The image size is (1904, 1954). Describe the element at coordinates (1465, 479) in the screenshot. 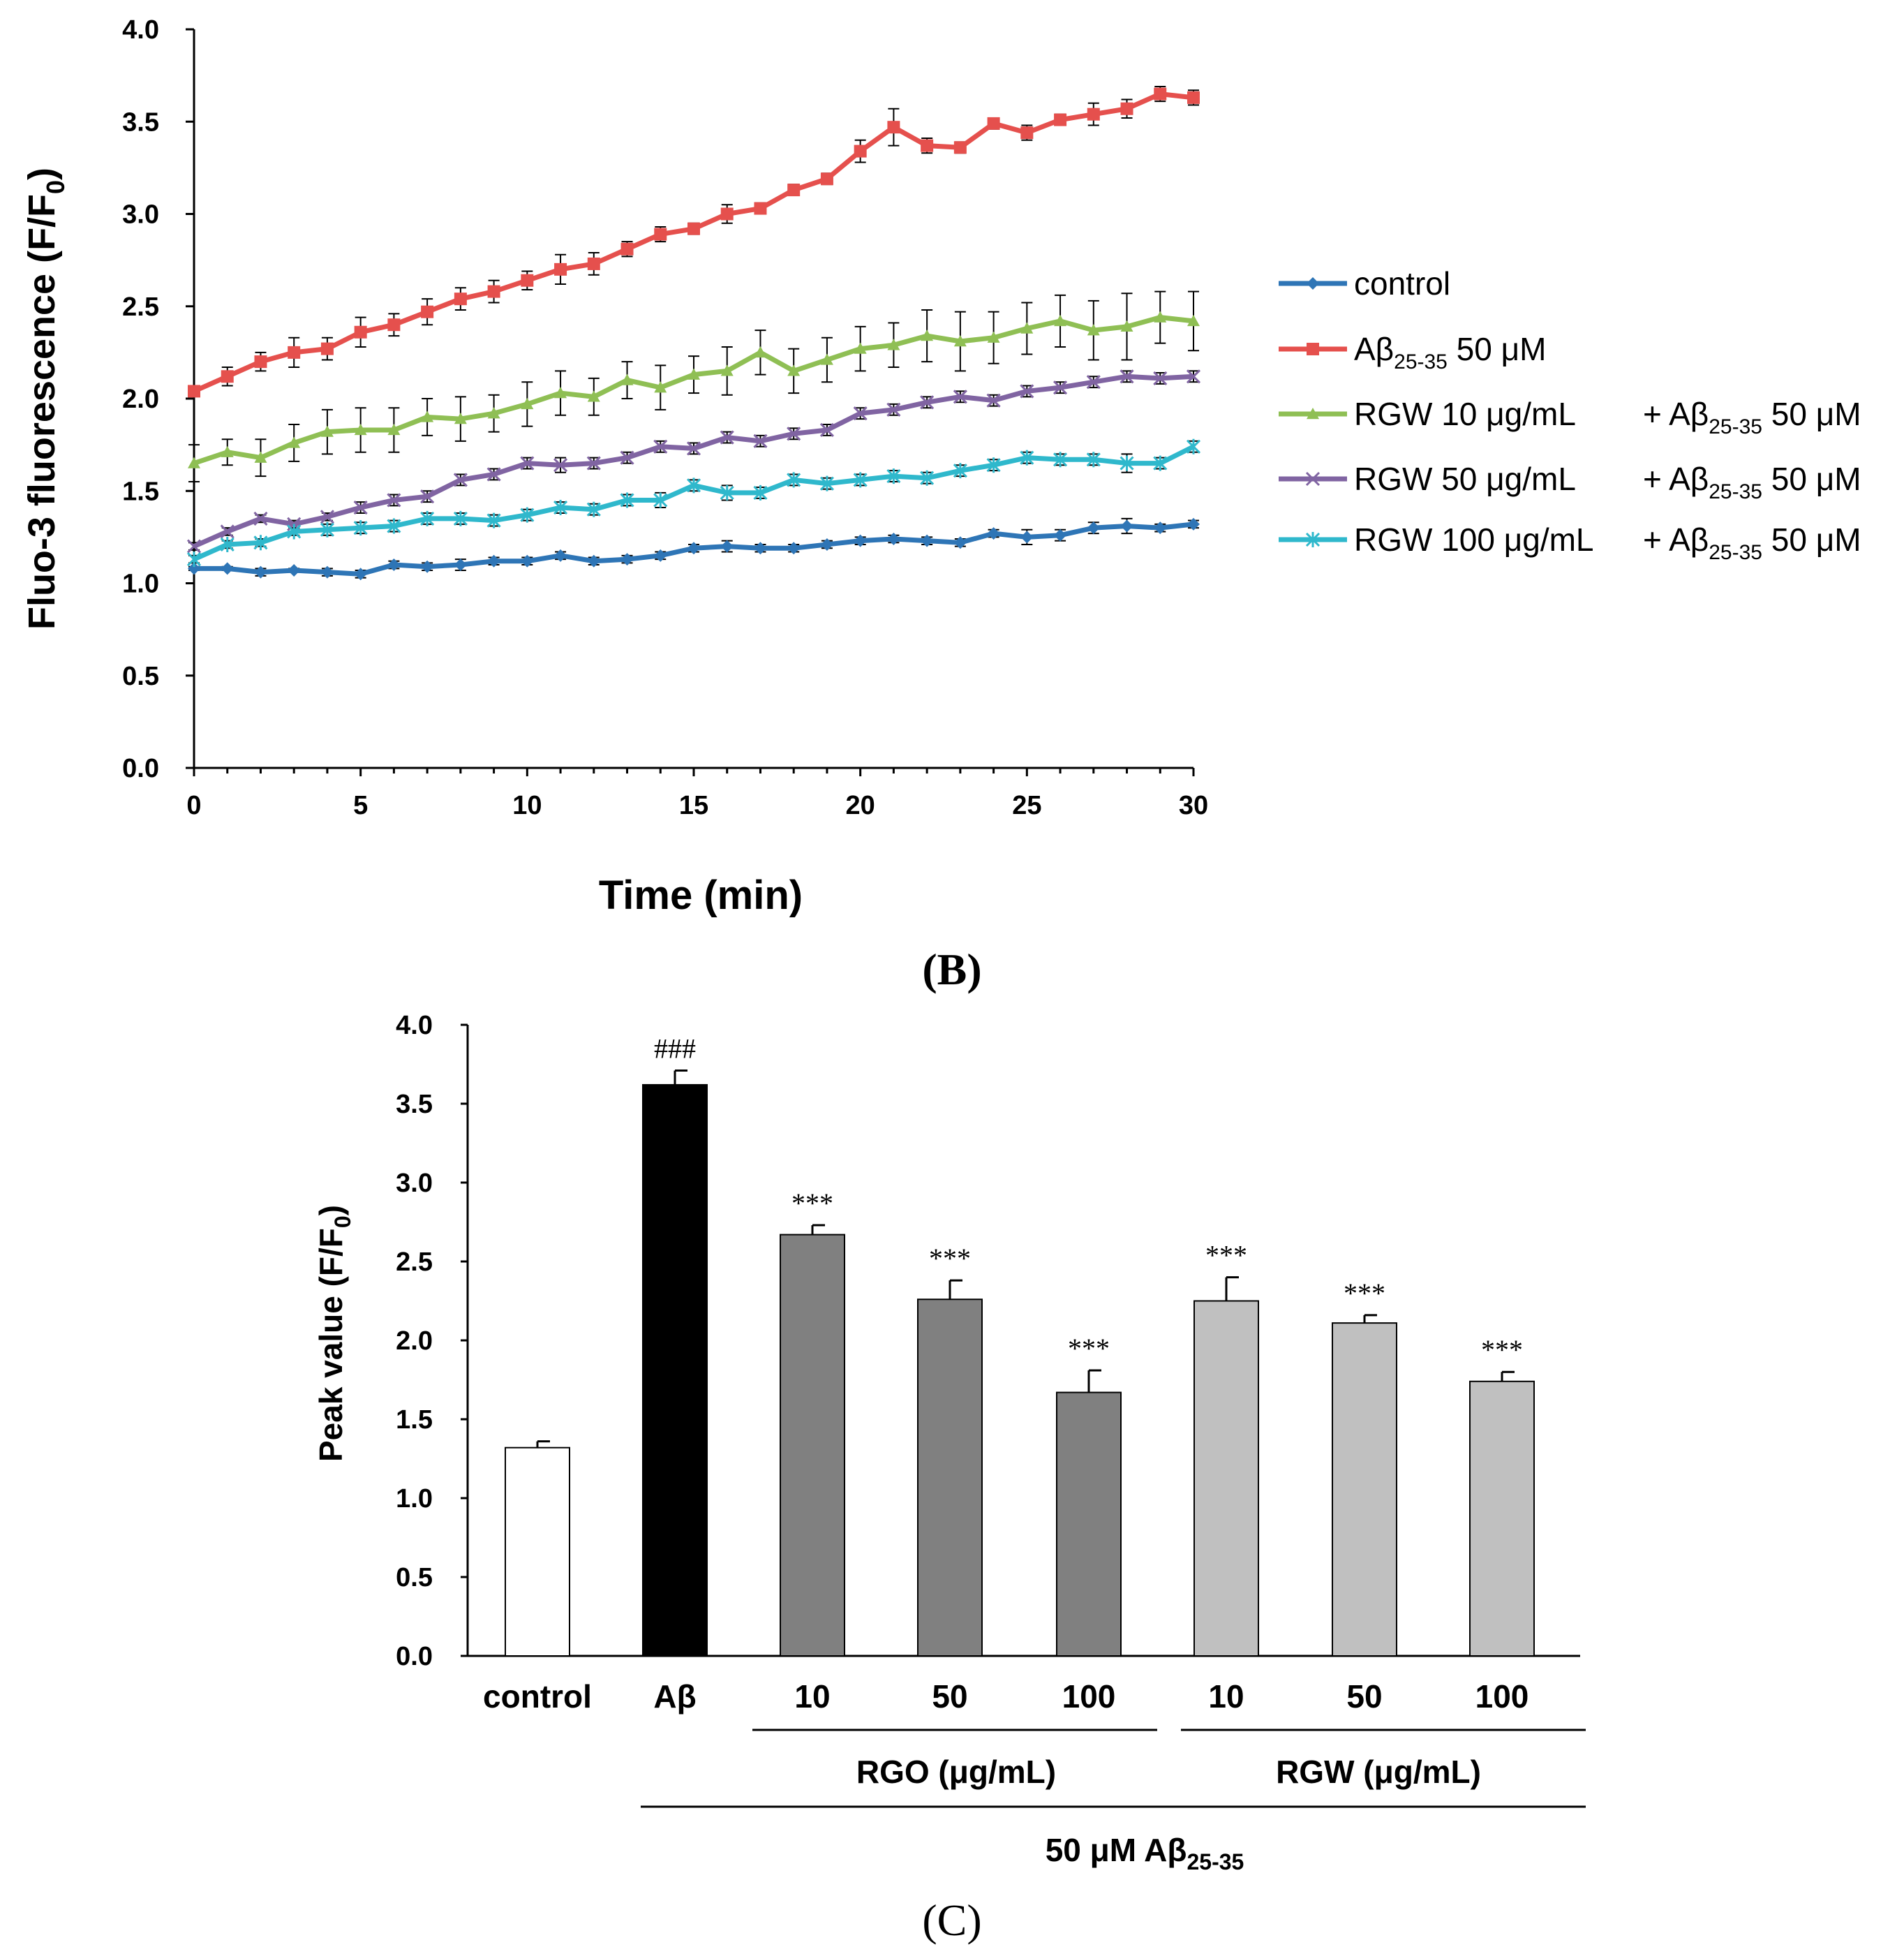

I see `legend-label: RGW 50 μg/mL` at that location.